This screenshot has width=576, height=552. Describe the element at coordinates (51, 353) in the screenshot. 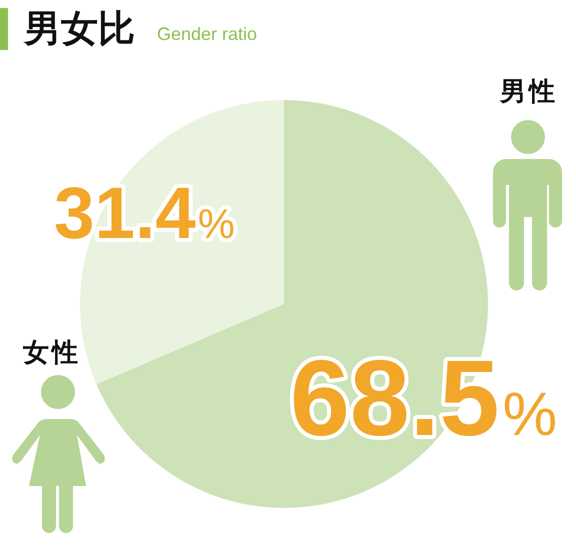

I see `slice-label: 女性` at that location.